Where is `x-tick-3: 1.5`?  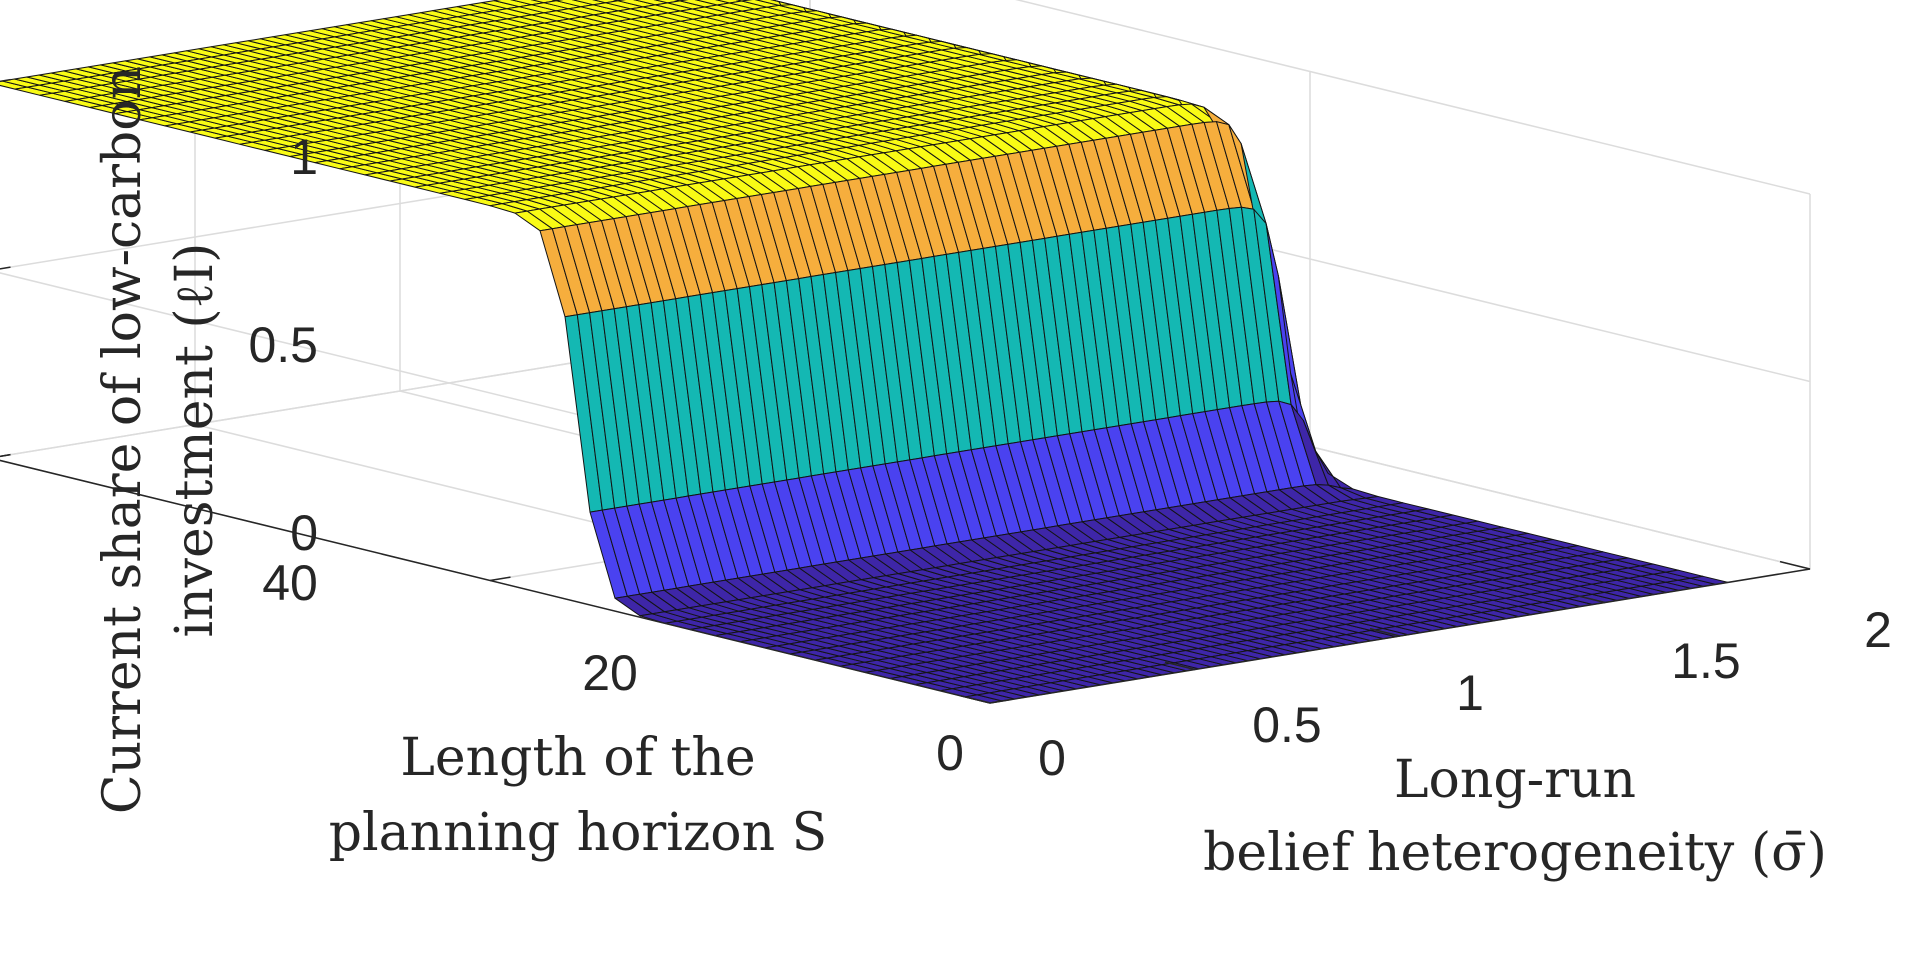 x-tick-3: 1.5 is located at coordinates (1706, 661).